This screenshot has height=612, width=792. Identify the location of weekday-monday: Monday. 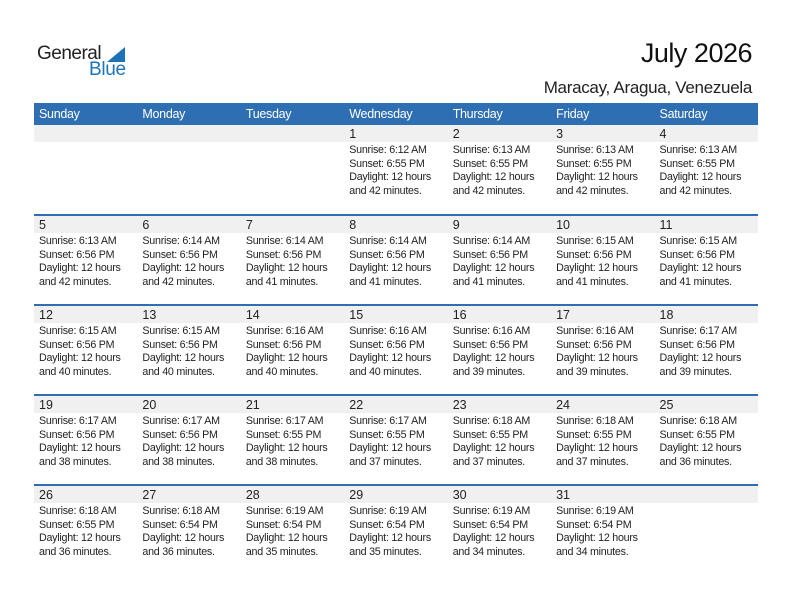
(164, 114).